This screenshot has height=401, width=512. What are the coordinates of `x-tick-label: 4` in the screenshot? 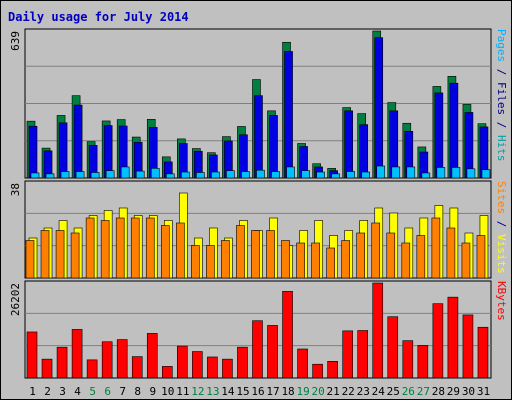 It's located at (77, 391).